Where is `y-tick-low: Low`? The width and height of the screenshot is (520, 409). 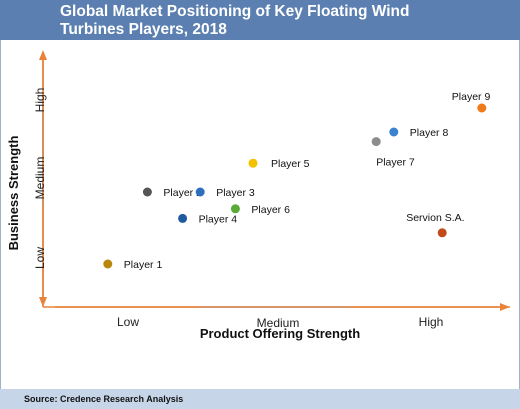 y-tick-low: Low is located at coordinates (40, 258).